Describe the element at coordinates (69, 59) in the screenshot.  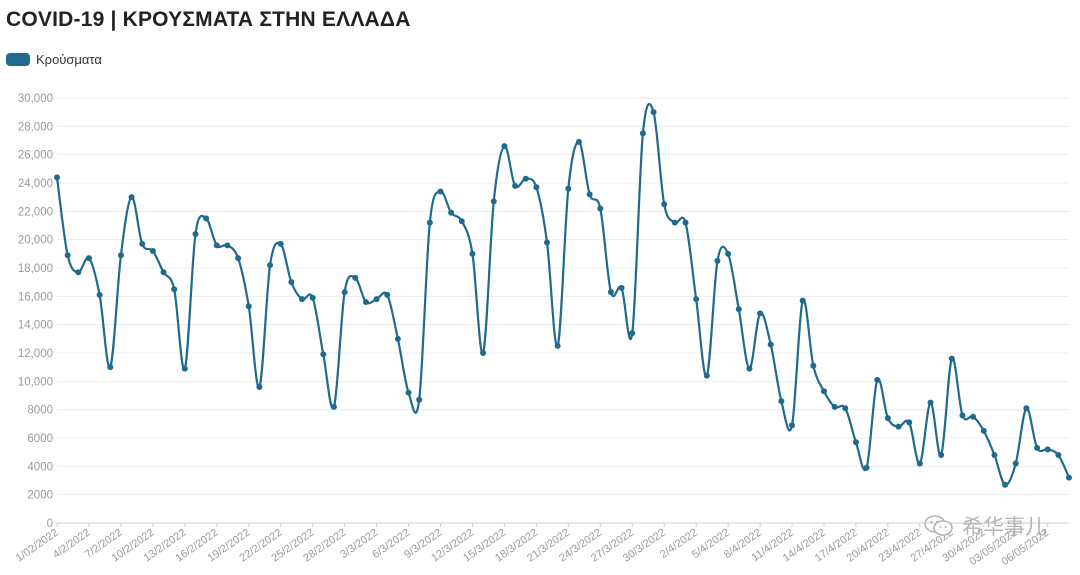
I see `legend-label-cases: Κρούσματα` at that location.